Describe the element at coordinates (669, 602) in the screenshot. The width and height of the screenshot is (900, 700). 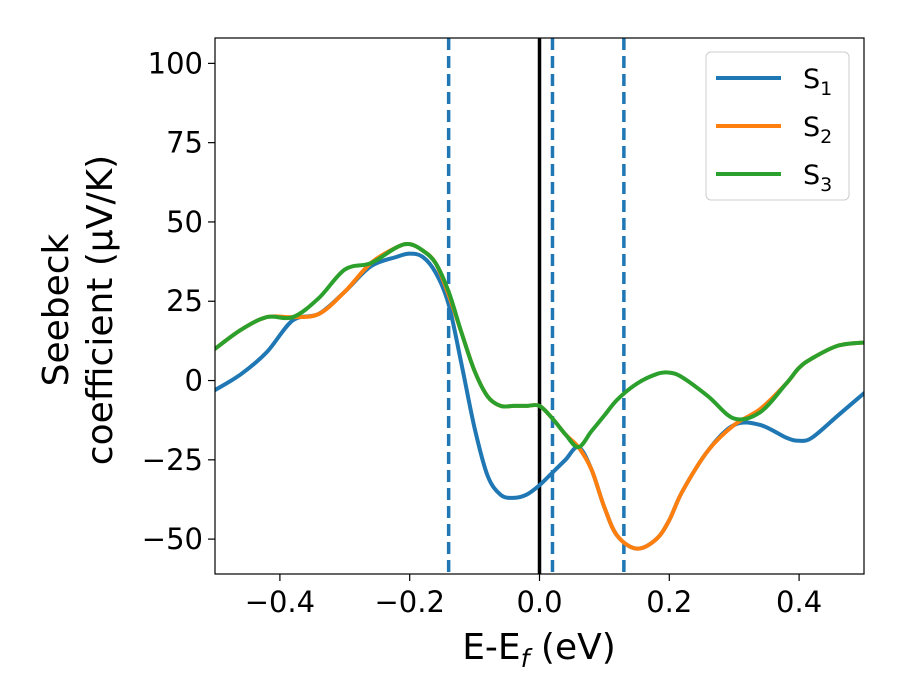
I see `x-tick-label: 0.2` at that location.